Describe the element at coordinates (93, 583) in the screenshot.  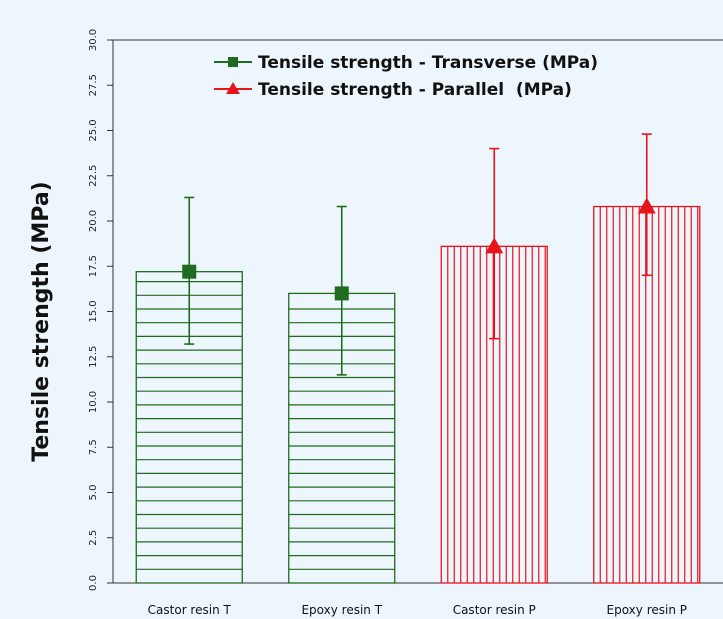
I see `y-tick-label: 0.0` at that location.